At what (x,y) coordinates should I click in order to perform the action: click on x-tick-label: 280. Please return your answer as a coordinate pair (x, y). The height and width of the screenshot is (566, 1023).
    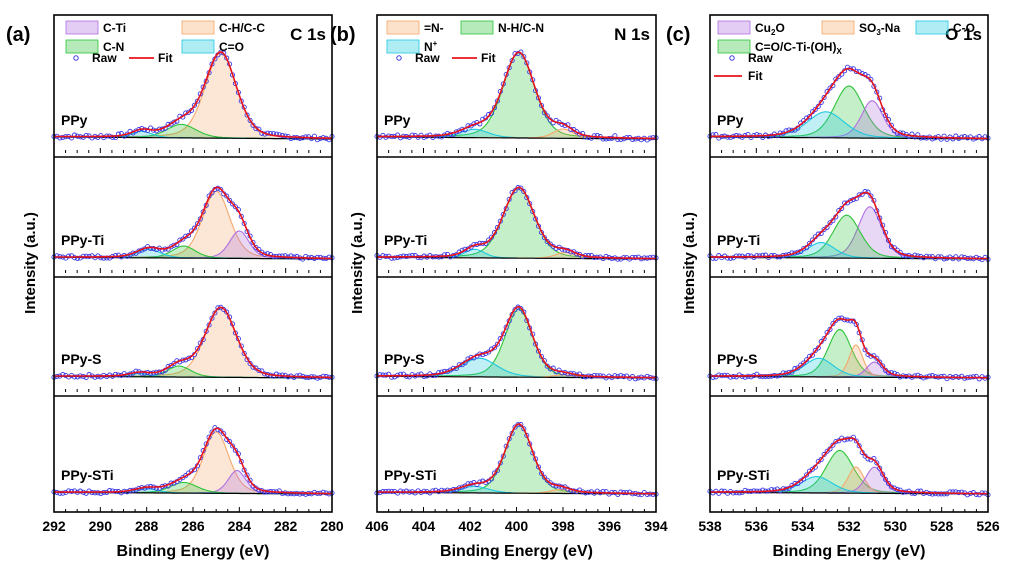
    Looking at the image, I should click on (332, 526).